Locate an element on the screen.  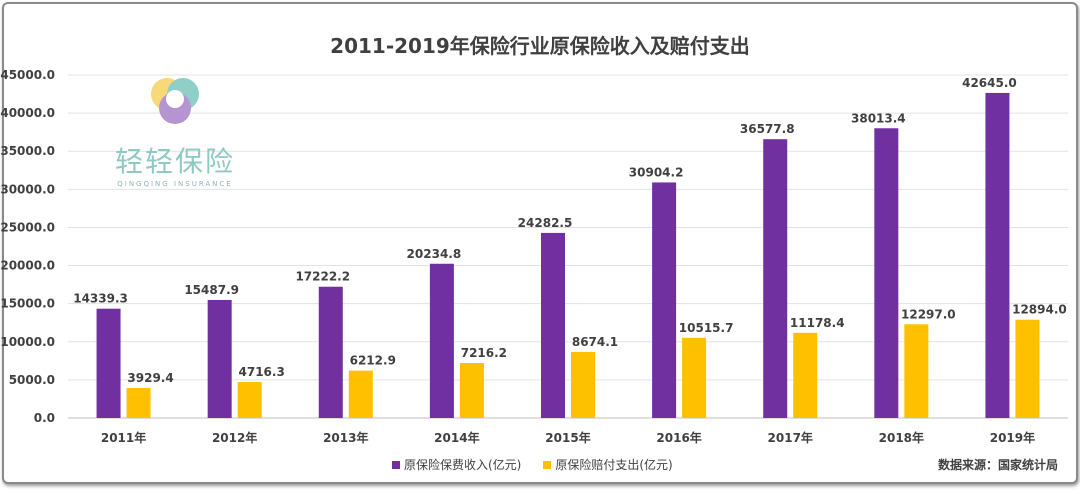
y-tick-label: 35000.0 is located at coordinates (27, 151).